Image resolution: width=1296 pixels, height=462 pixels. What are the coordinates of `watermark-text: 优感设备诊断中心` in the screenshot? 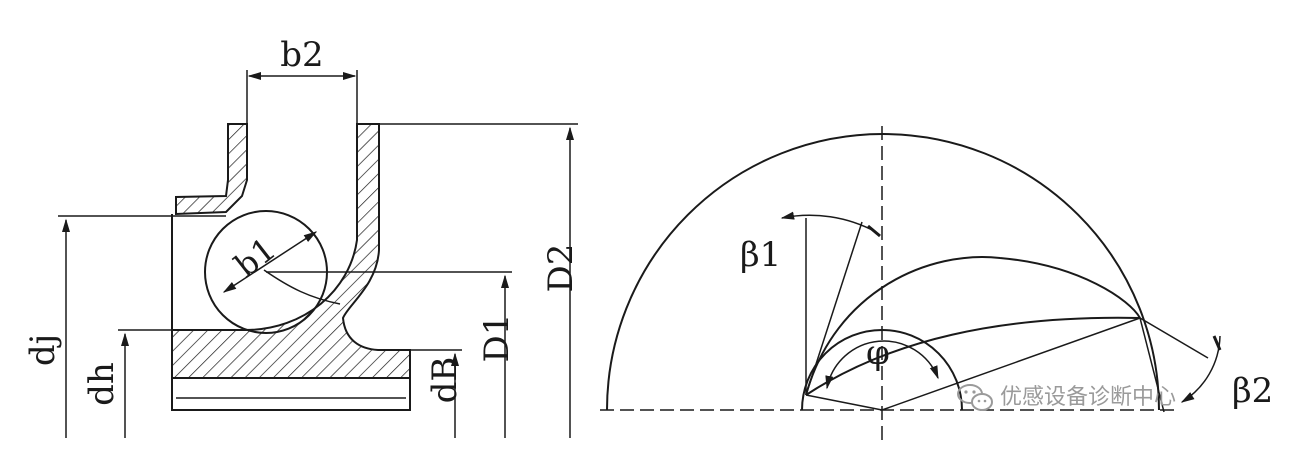 It's located at (1088, 397).